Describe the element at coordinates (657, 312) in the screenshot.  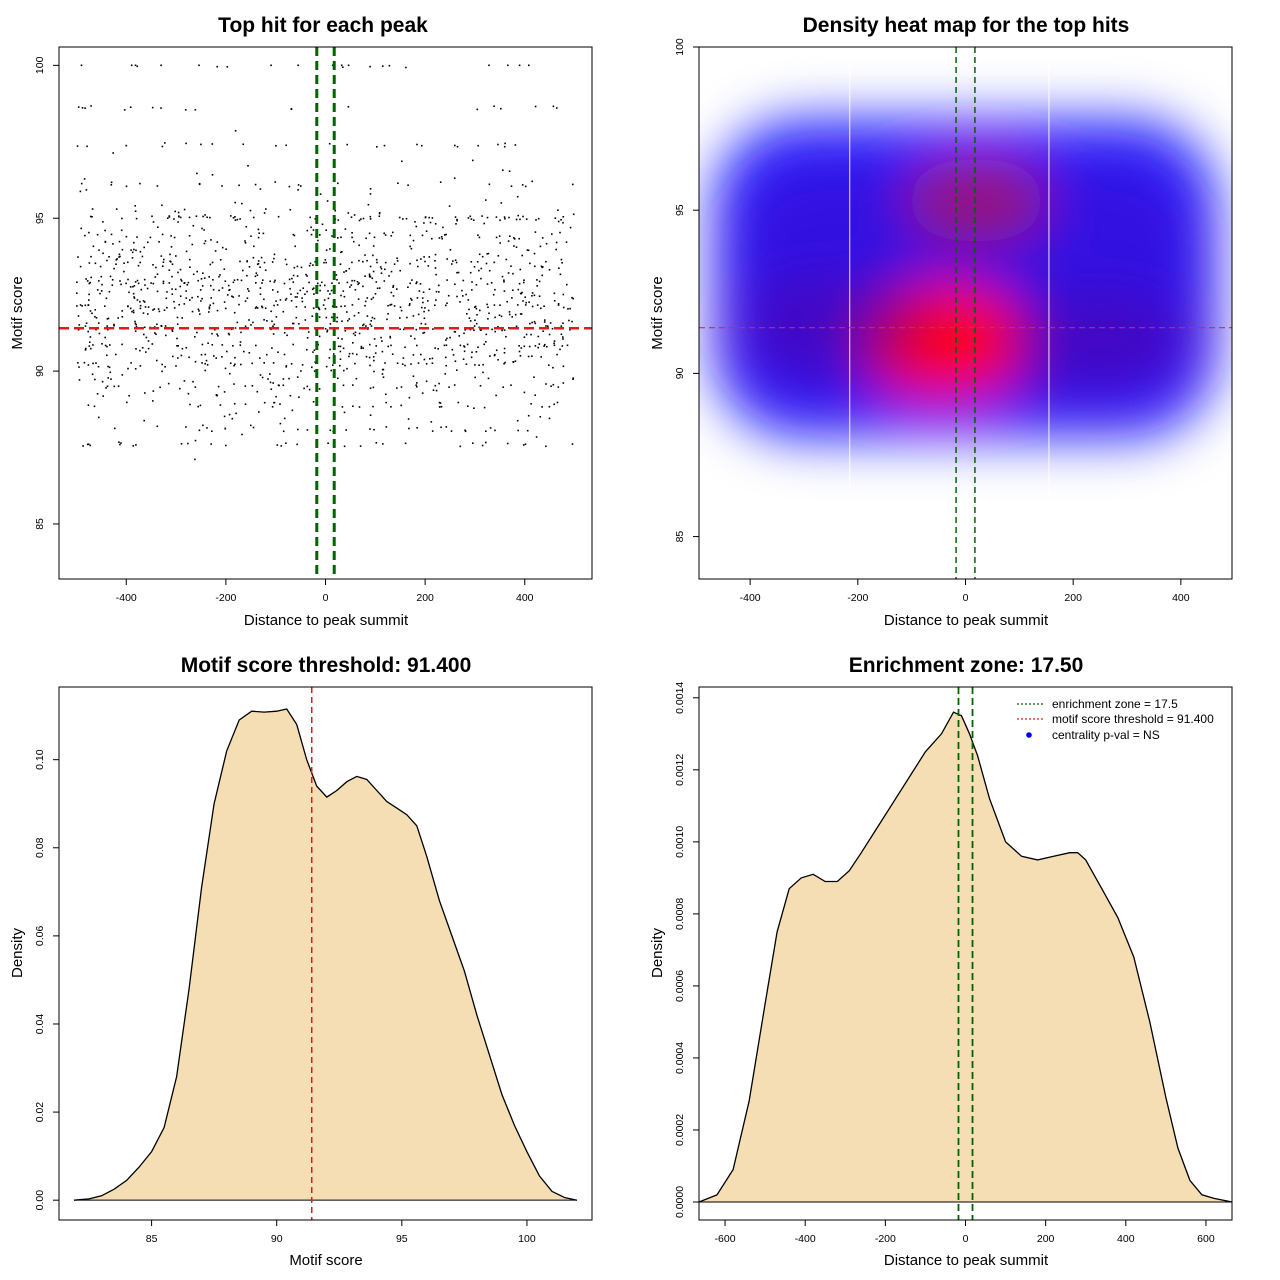
I see `heatmap-ylabel: Motif score` at that location.